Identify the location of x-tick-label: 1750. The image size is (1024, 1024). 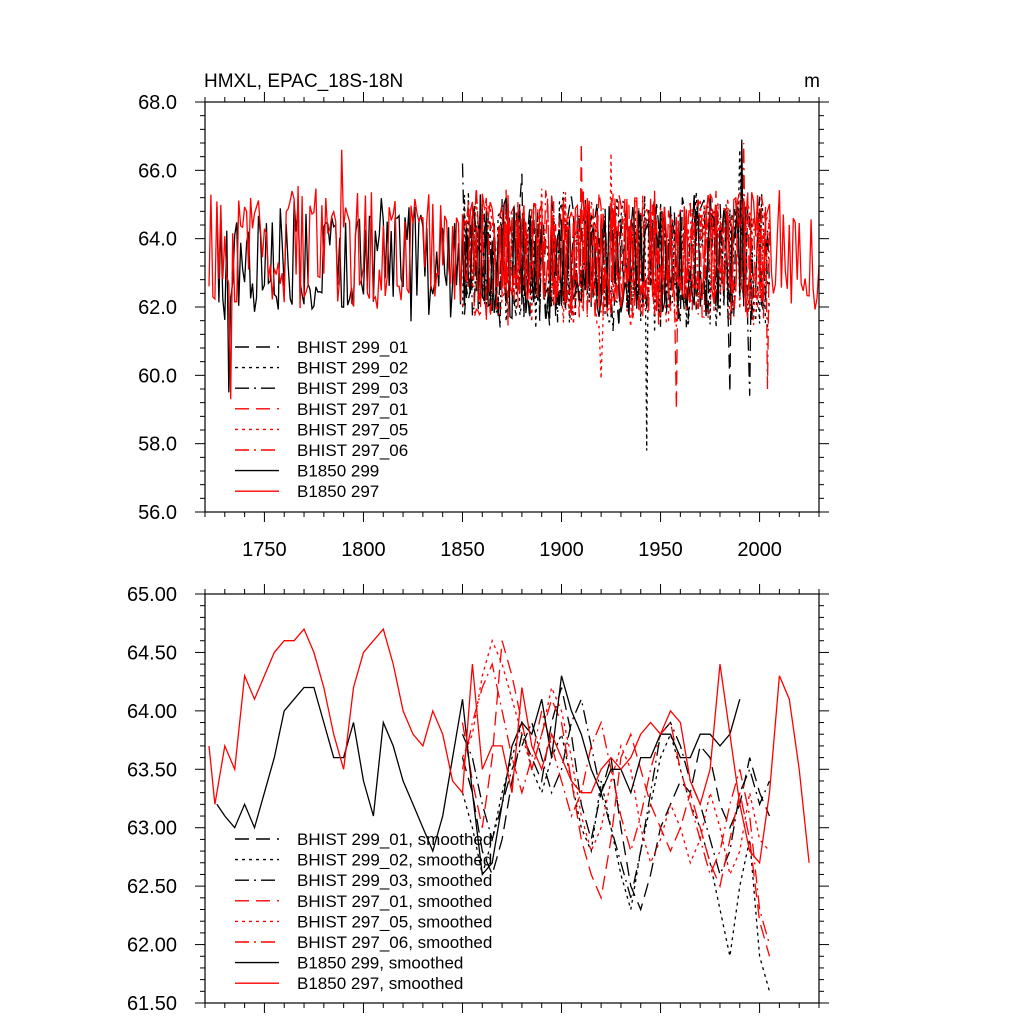
(264, 550).